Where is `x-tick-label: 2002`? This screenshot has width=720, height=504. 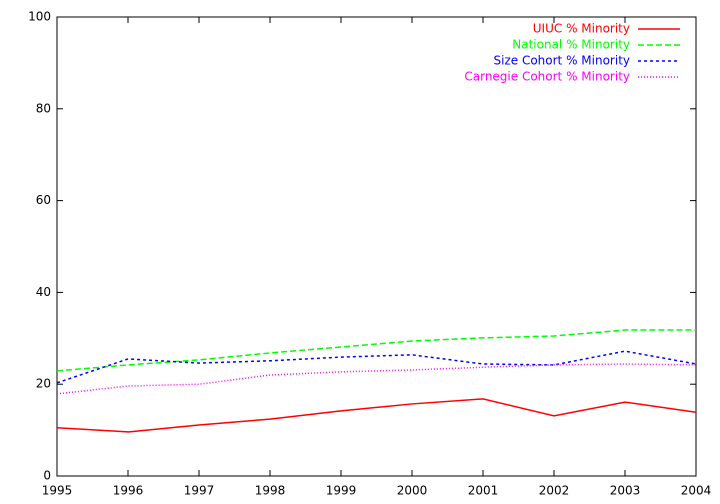
x-tick-label: 2002 is located at coordinates (554, 491).